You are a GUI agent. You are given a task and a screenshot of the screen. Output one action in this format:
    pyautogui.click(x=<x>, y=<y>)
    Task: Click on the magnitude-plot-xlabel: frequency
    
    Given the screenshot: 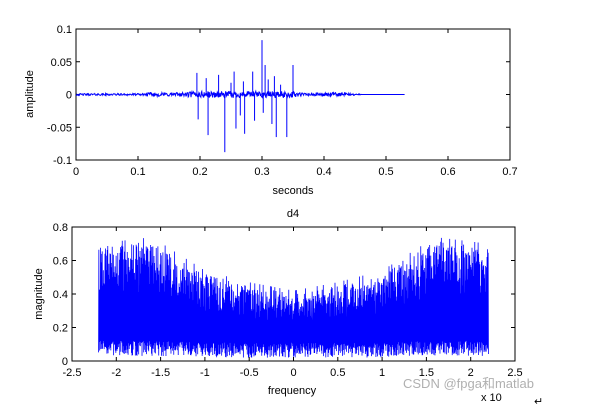 What is the action you would take?
    pyautogui.click(x=292, y=391)
    